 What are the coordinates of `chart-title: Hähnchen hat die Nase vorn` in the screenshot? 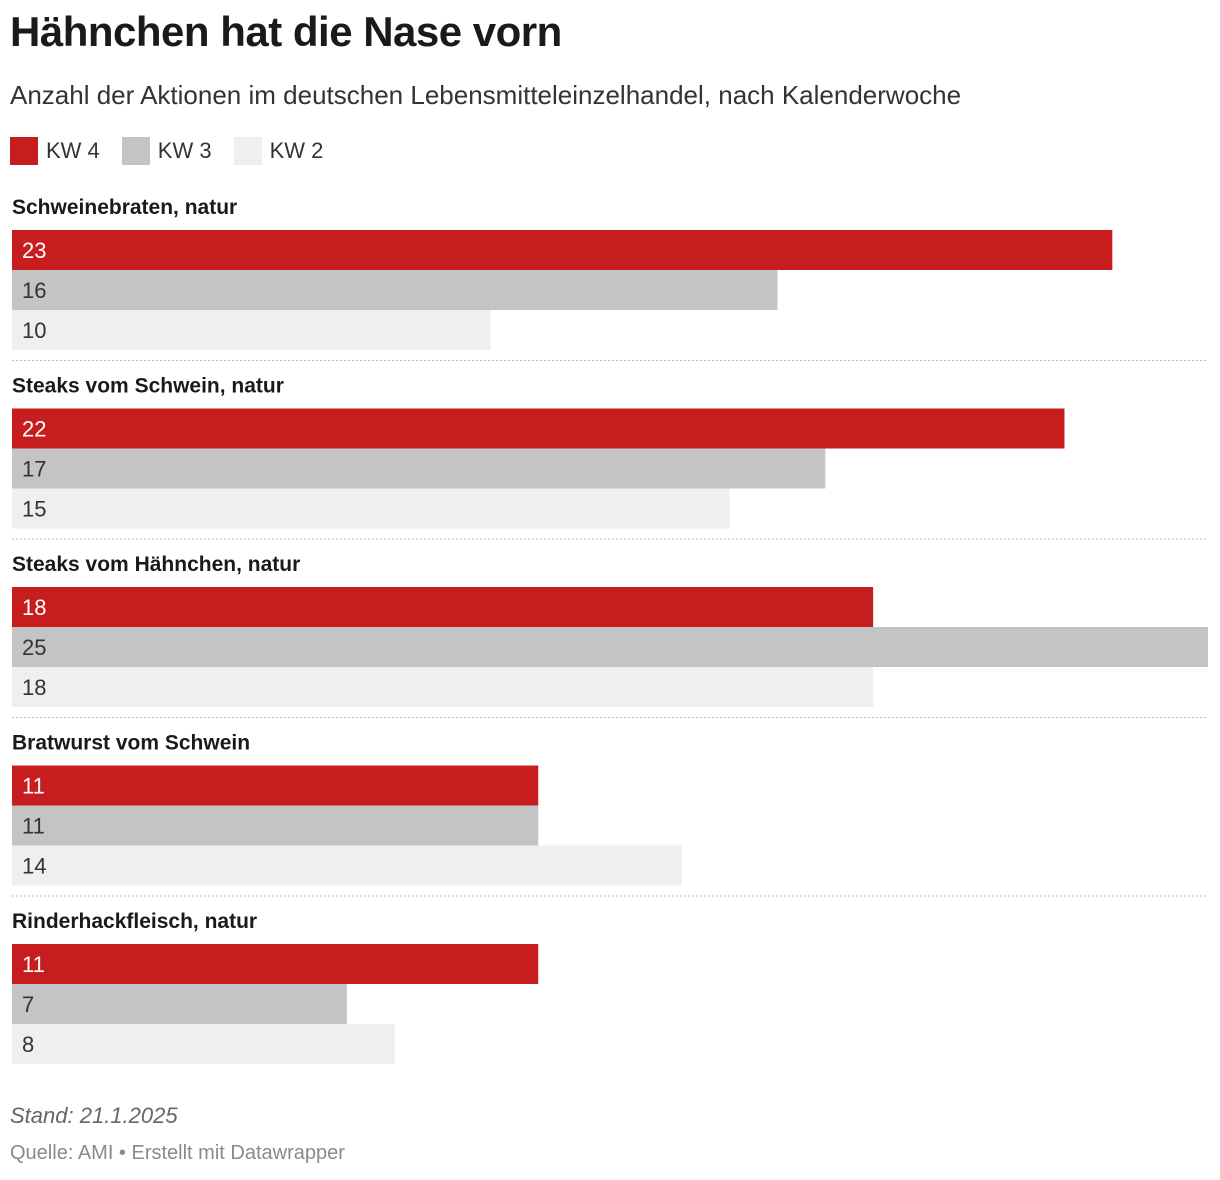 It's located at (286, 31).